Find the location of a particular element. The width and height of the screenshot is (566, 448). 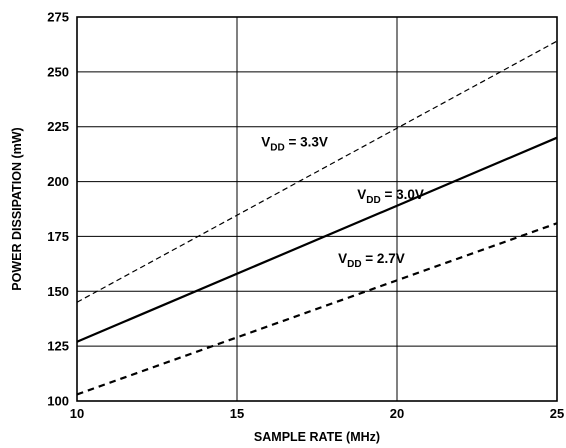

y-tick-label: 225 is located at coordinates (58, 126).